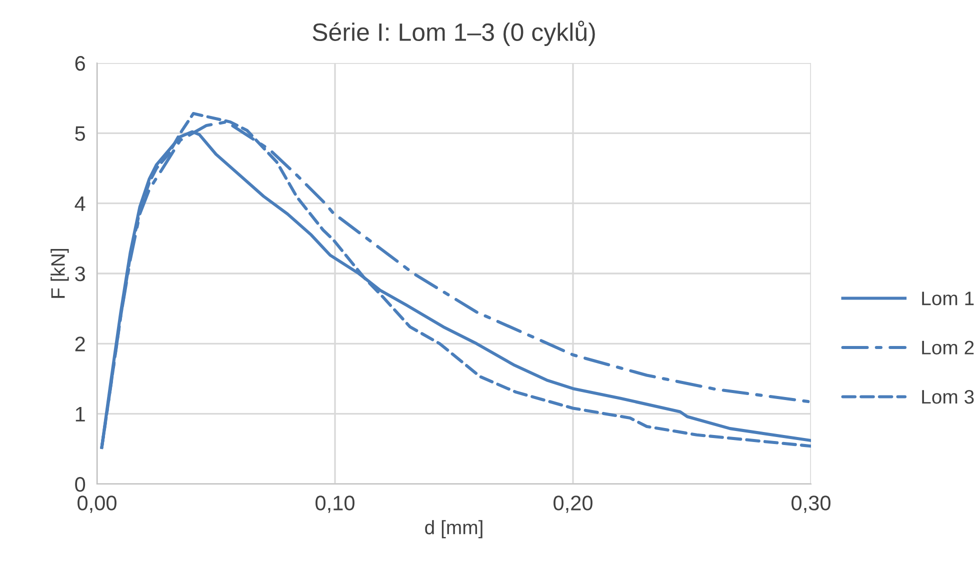  What do you see at coordinates (948, 299) in the screenshot?
I see `legend-label: Lom 1` at bounding box center [948, 299].